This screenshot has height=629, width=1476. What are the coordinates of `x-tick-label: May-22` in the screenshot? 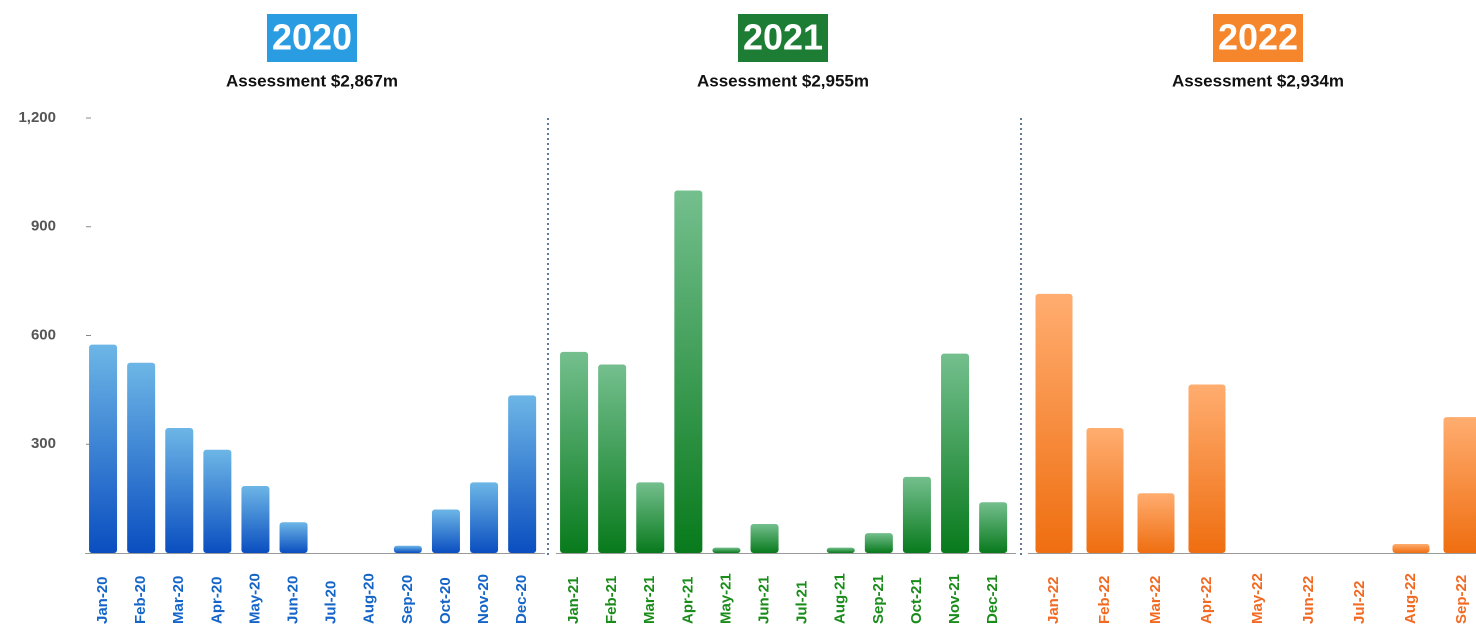 It's located at (1257, 598).